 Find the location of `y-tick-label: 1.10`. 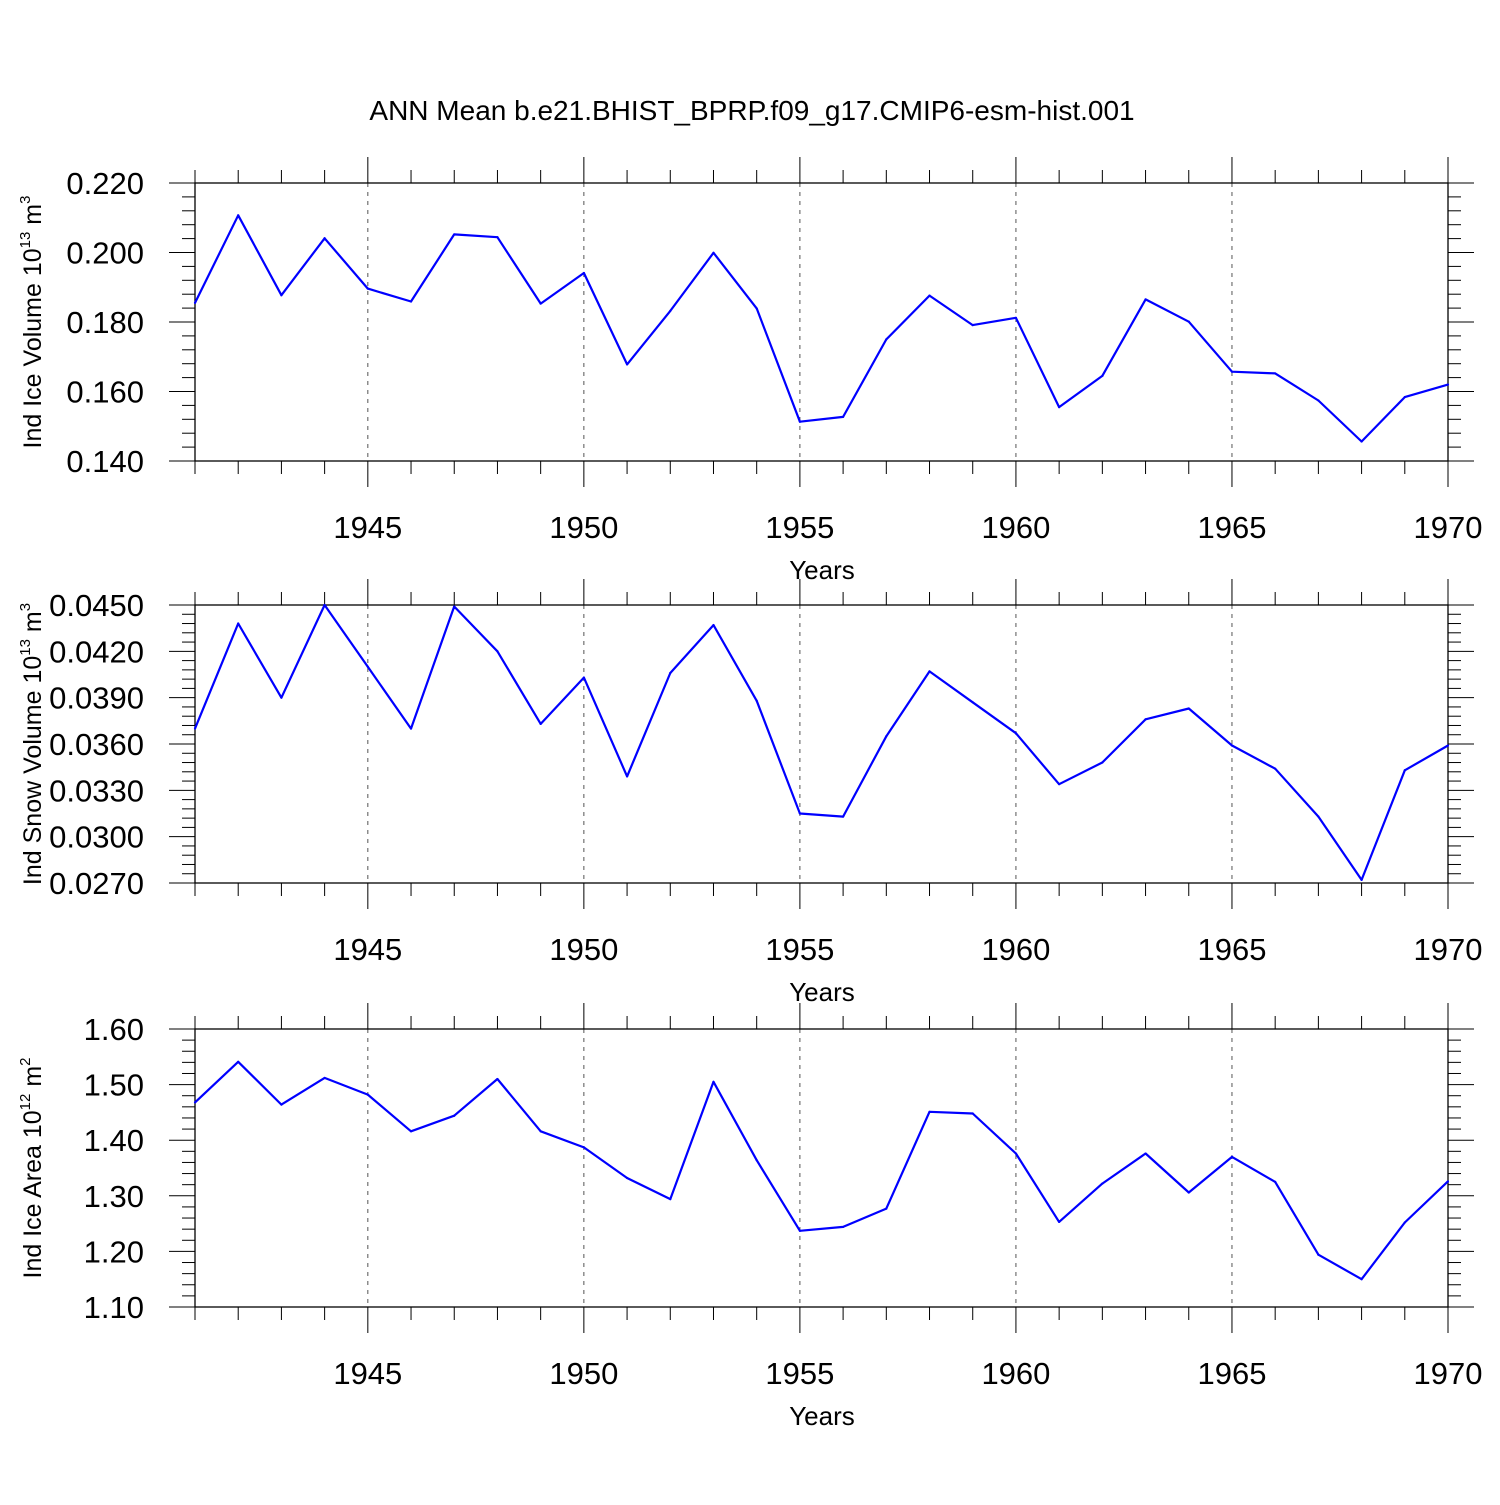

y-tick-label: 1.10 is located at coordinates (114, 1307).